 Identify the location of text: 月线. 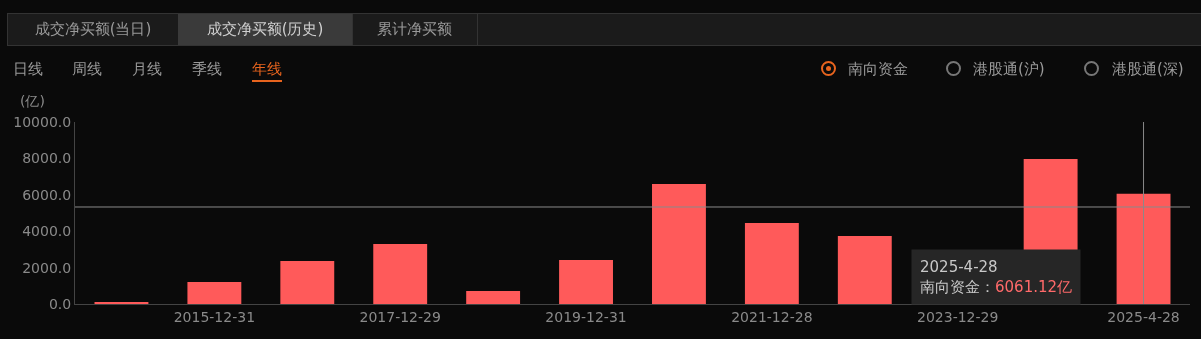
(147, 69).